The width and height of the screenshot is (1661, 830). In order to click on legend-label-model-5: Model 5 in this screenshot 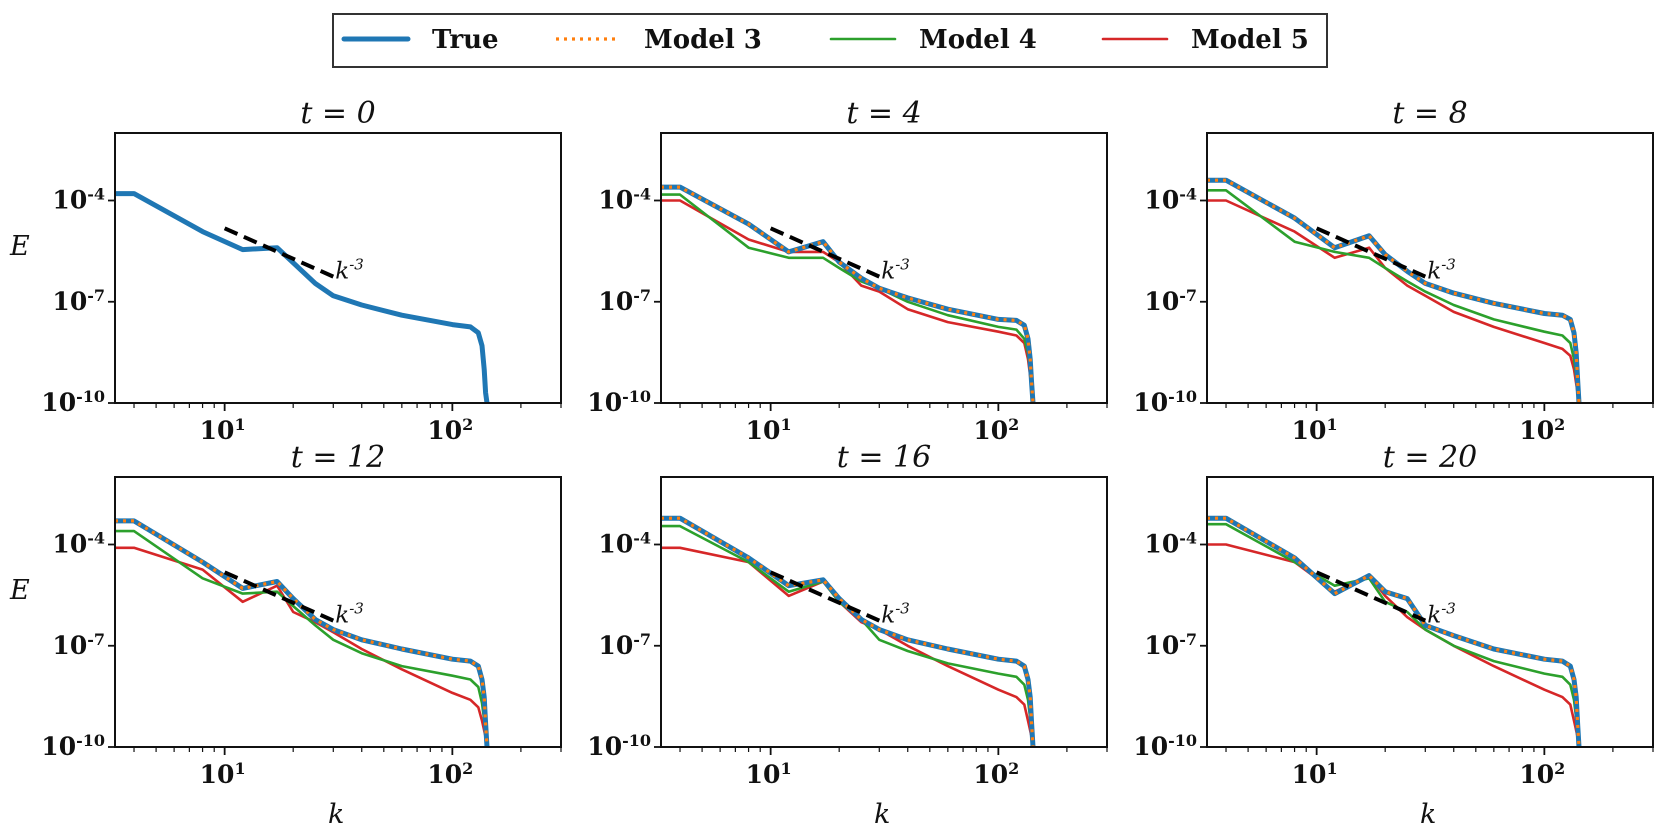, I will do `click(1250, 40)`.